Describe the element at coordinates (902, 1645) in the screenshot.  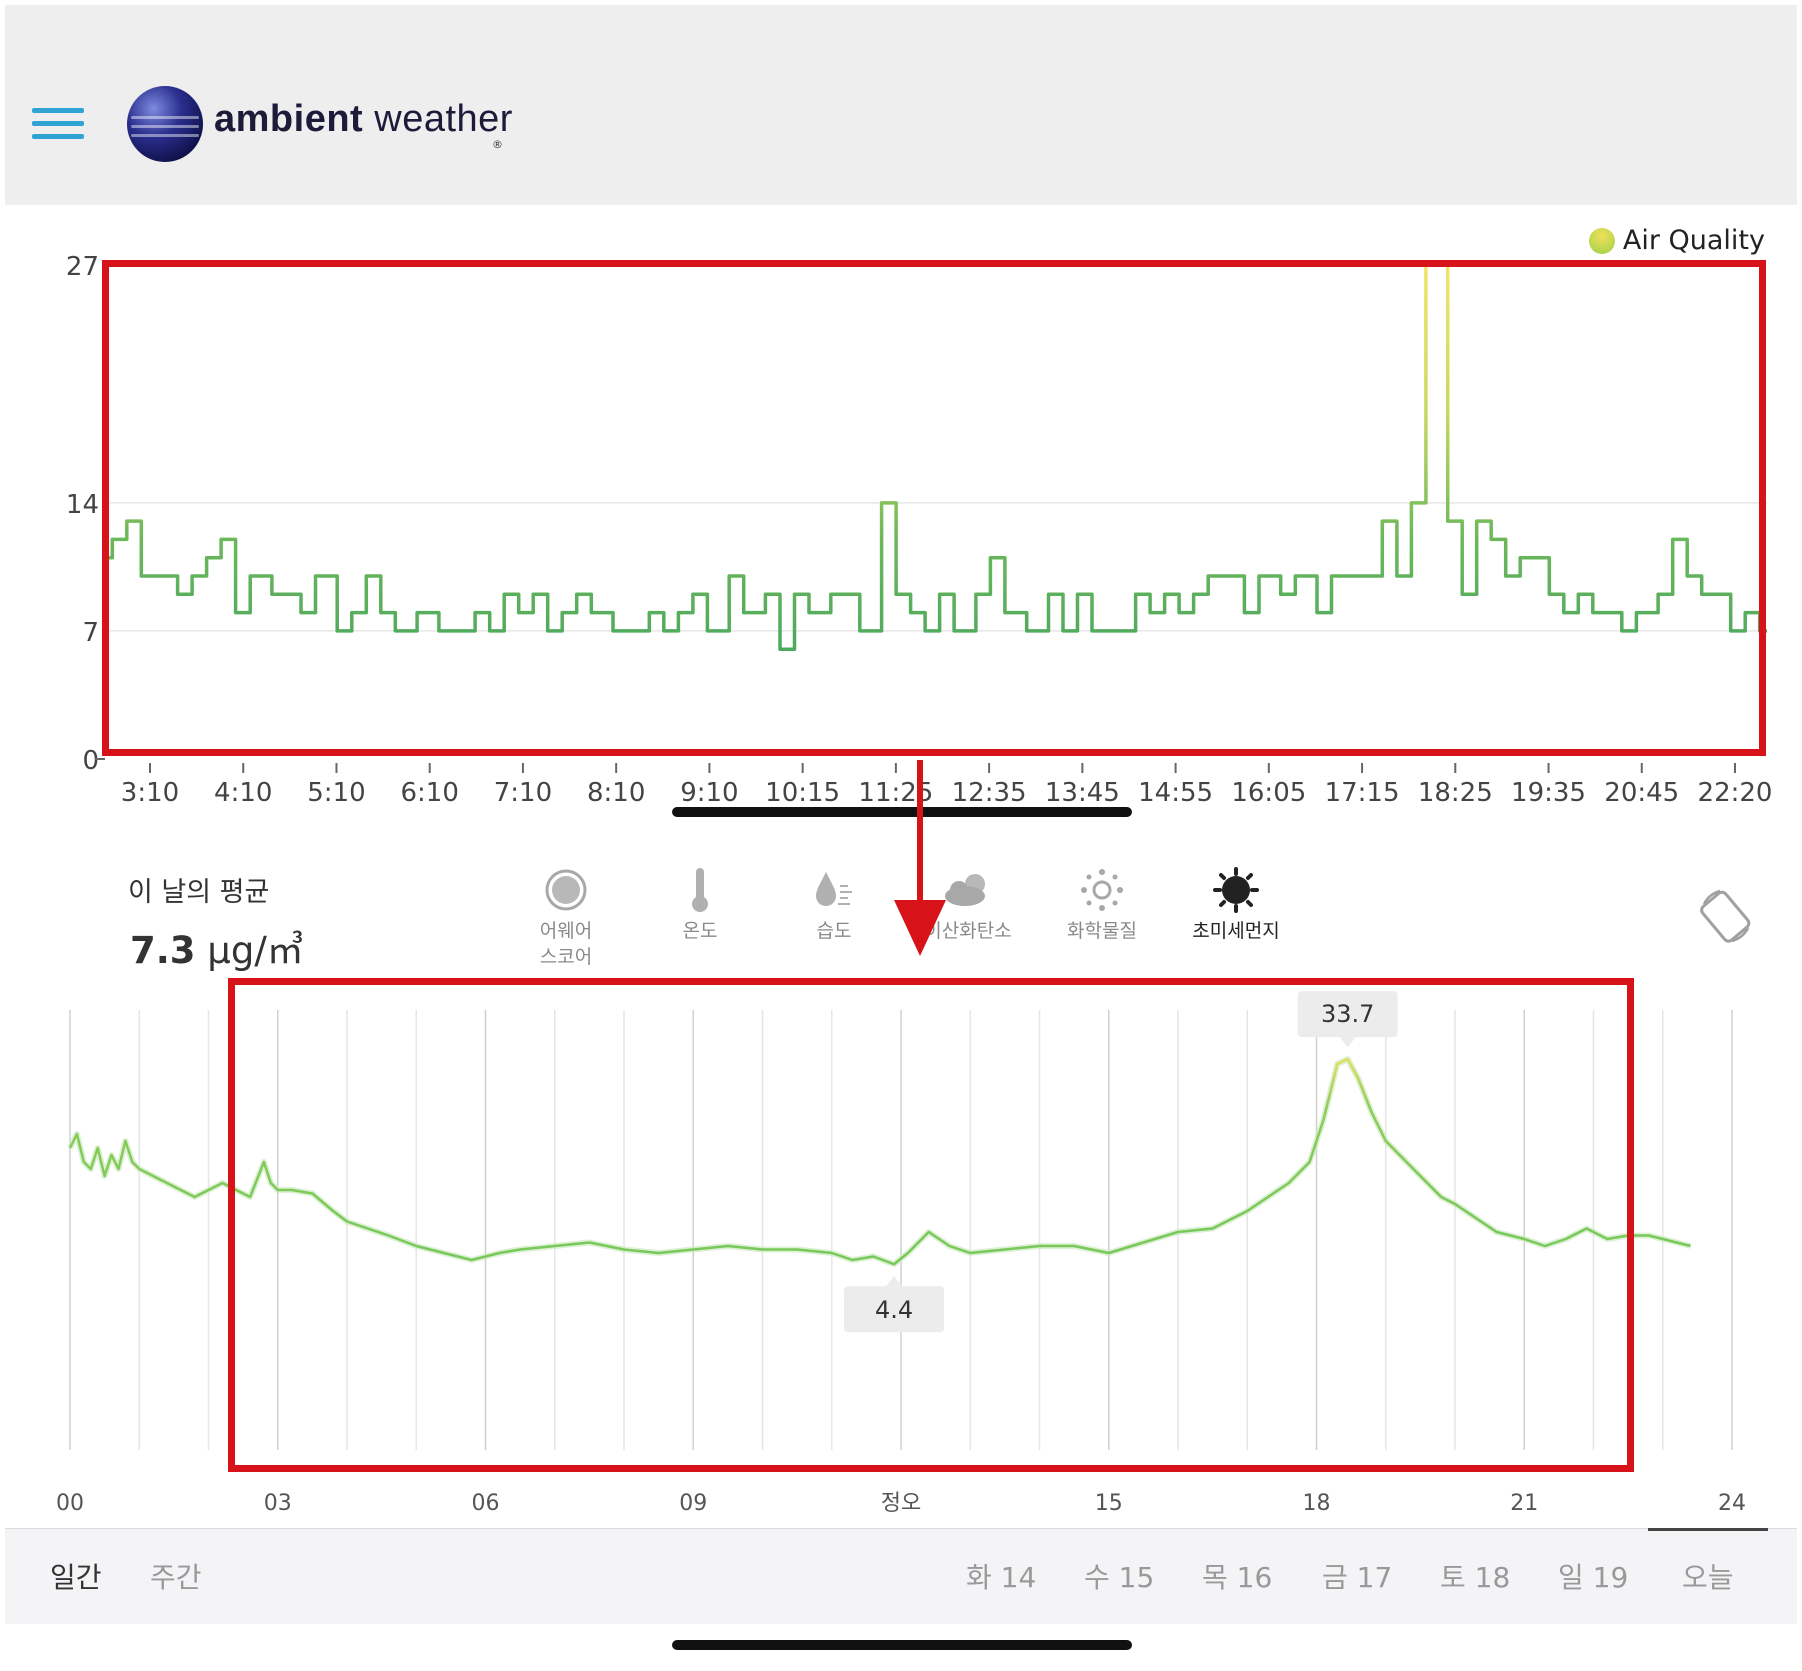
I see `home-indicator` at that location.